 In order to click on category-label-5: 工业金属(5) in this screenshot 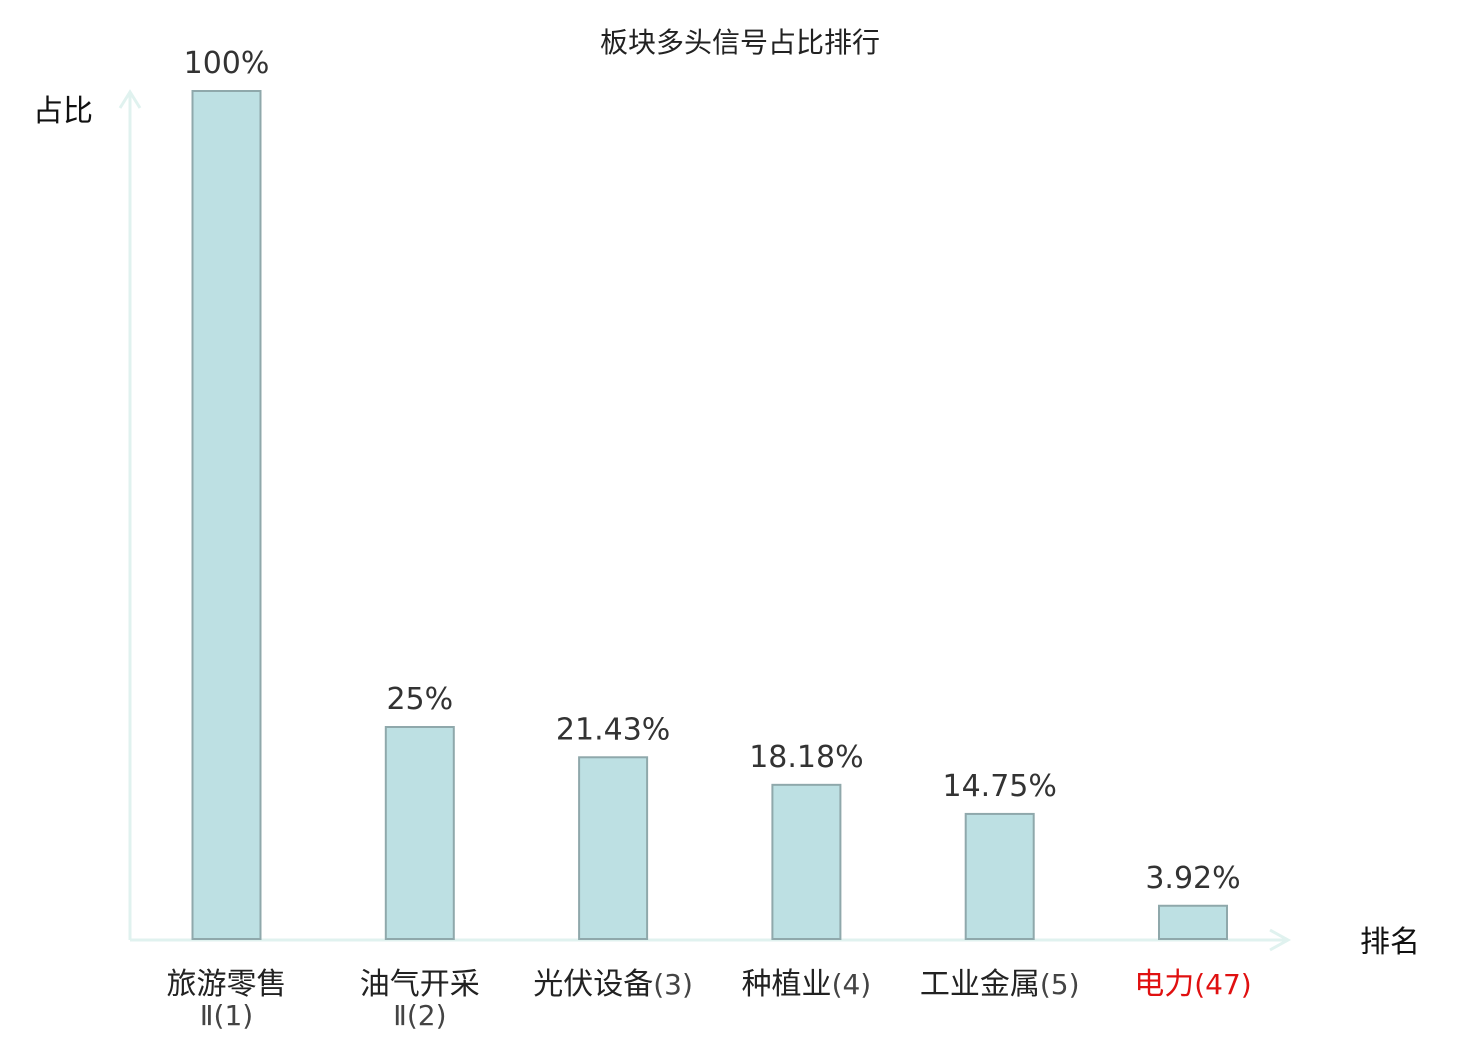, I will do `click(1000, 984)`.